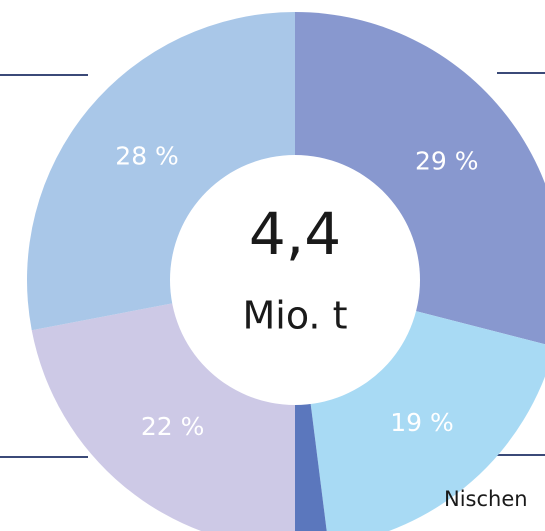 The height and width of the screenshot is (531, 545). Describe the element at coordinates (486, 499) in the screenshot. I see `annotation: Nischen` at that location.